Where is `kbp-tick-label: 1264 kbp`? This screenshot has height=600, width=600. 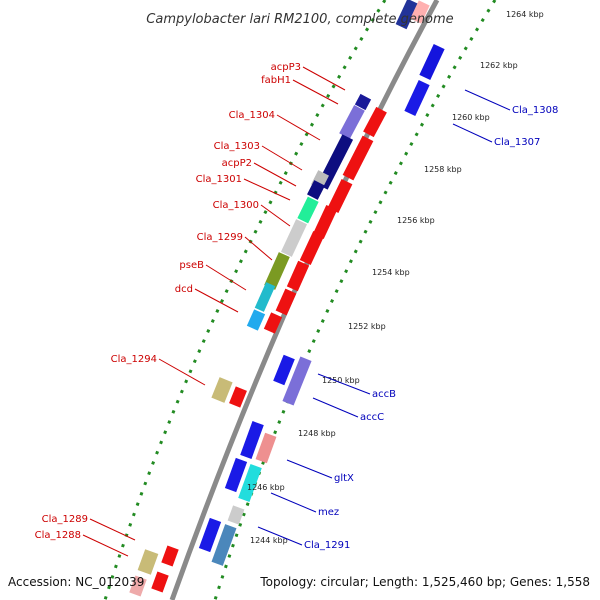
kbp-tick-label: 1264 kbp is located at coordinates (525, 14).